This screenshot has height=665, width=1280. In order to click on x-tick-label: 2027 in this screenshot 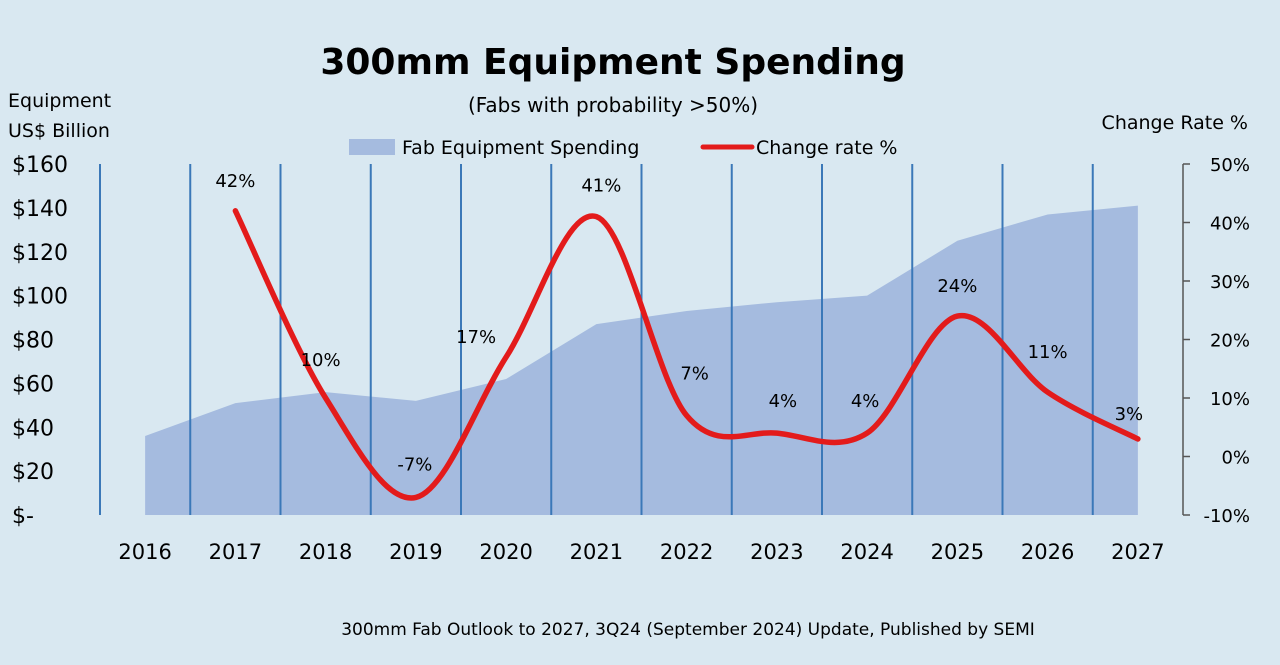, I will do `click(1137, 552)`.